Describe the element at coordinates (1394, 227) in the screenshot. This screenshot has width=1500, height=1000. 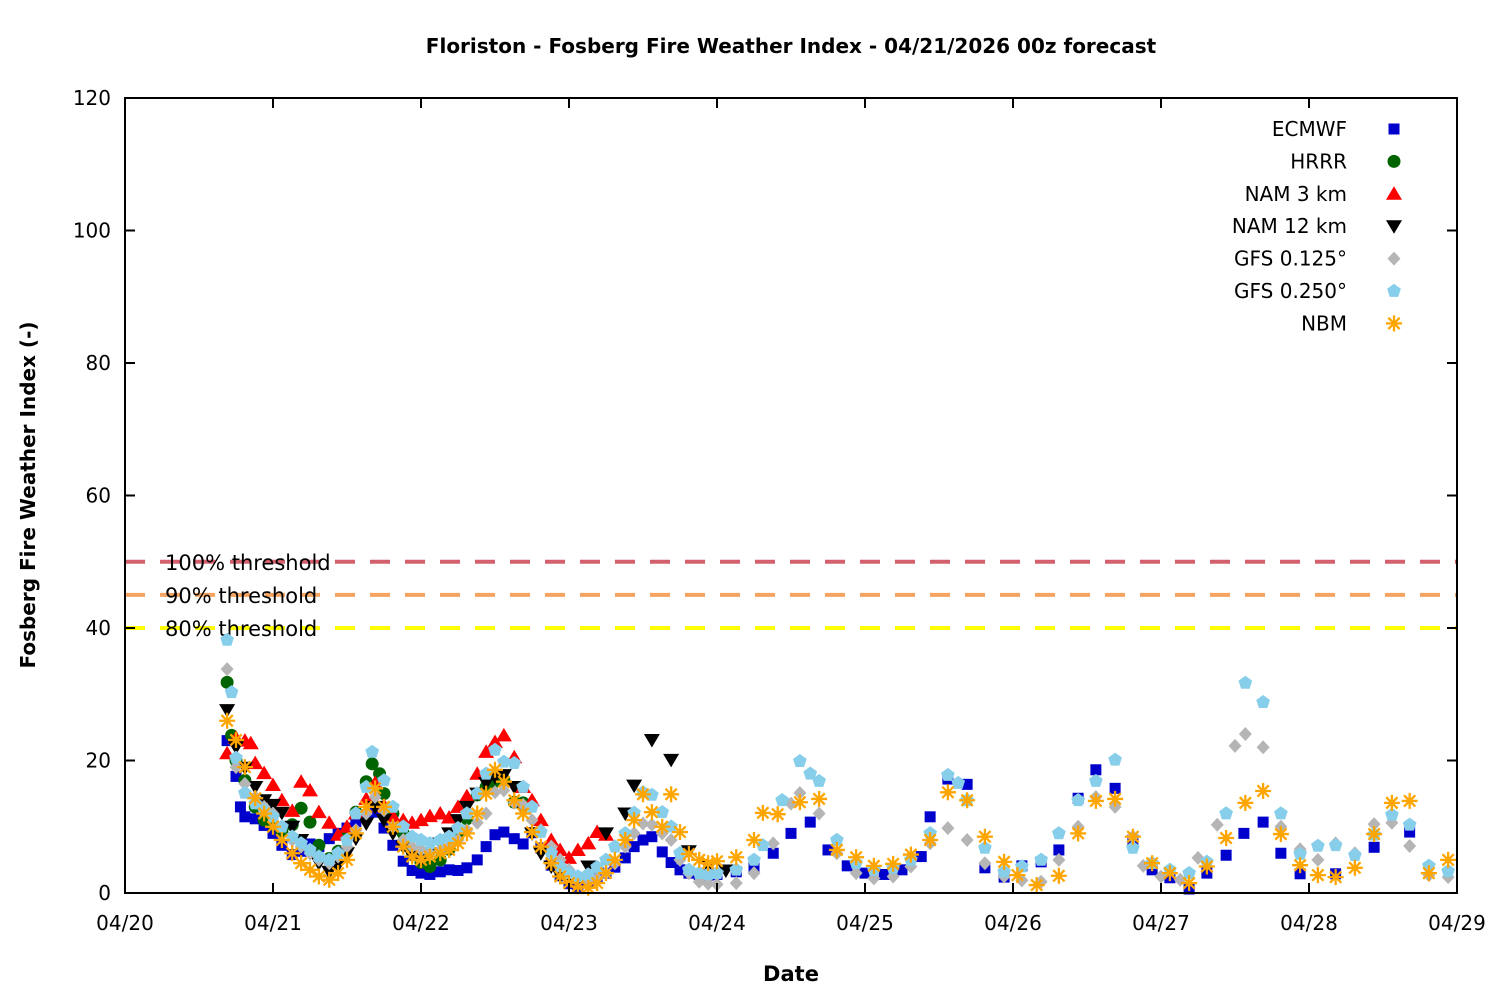
I see `legend-marker-nam-12-km` at that location.